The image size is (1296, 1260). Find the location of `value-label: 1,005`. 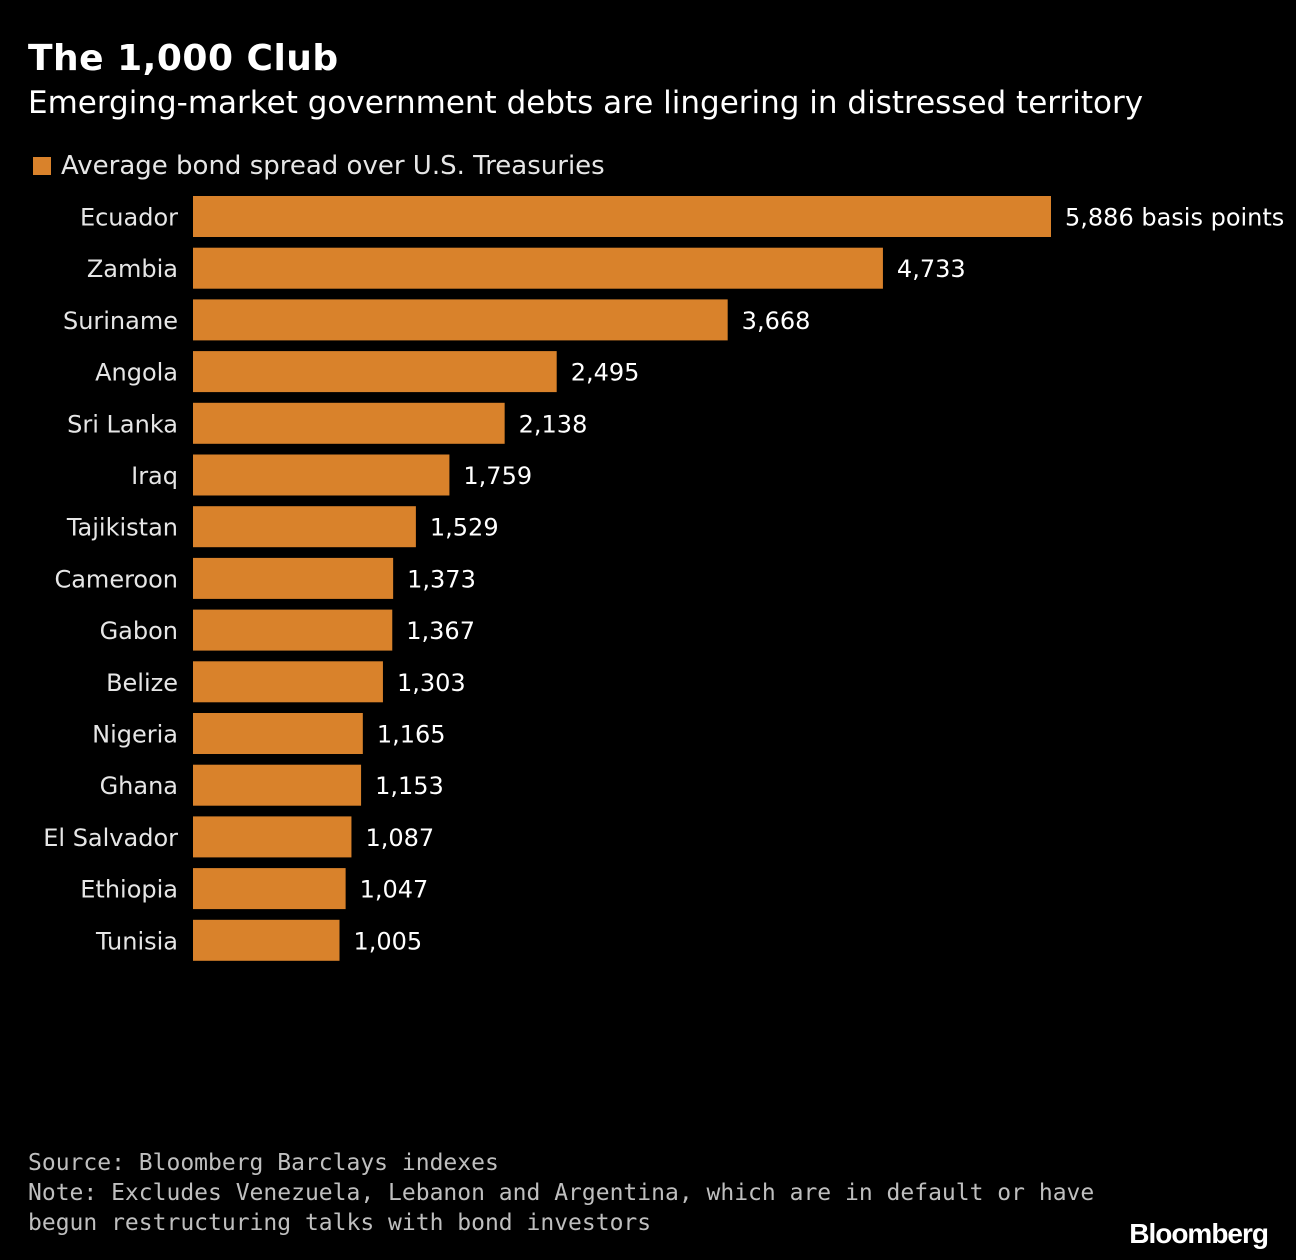

value-label: 1,005 is located at coordinates (387, 941).